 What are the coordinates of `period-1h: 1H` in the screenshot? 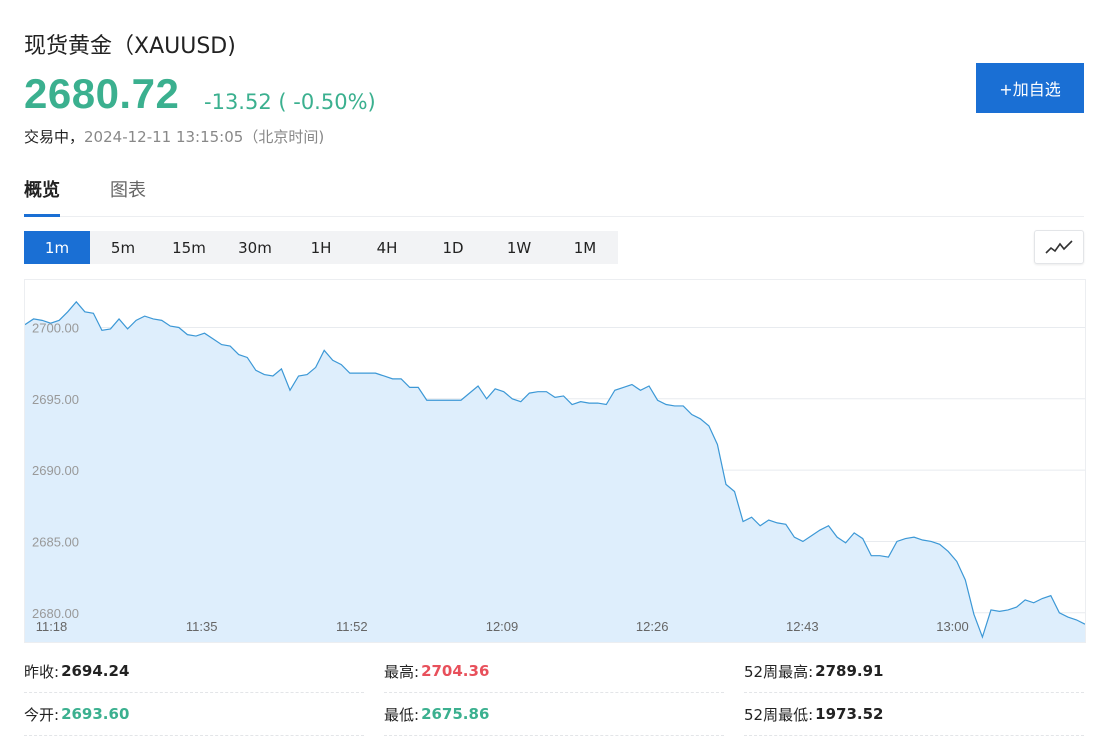 It's located at (321, 247).